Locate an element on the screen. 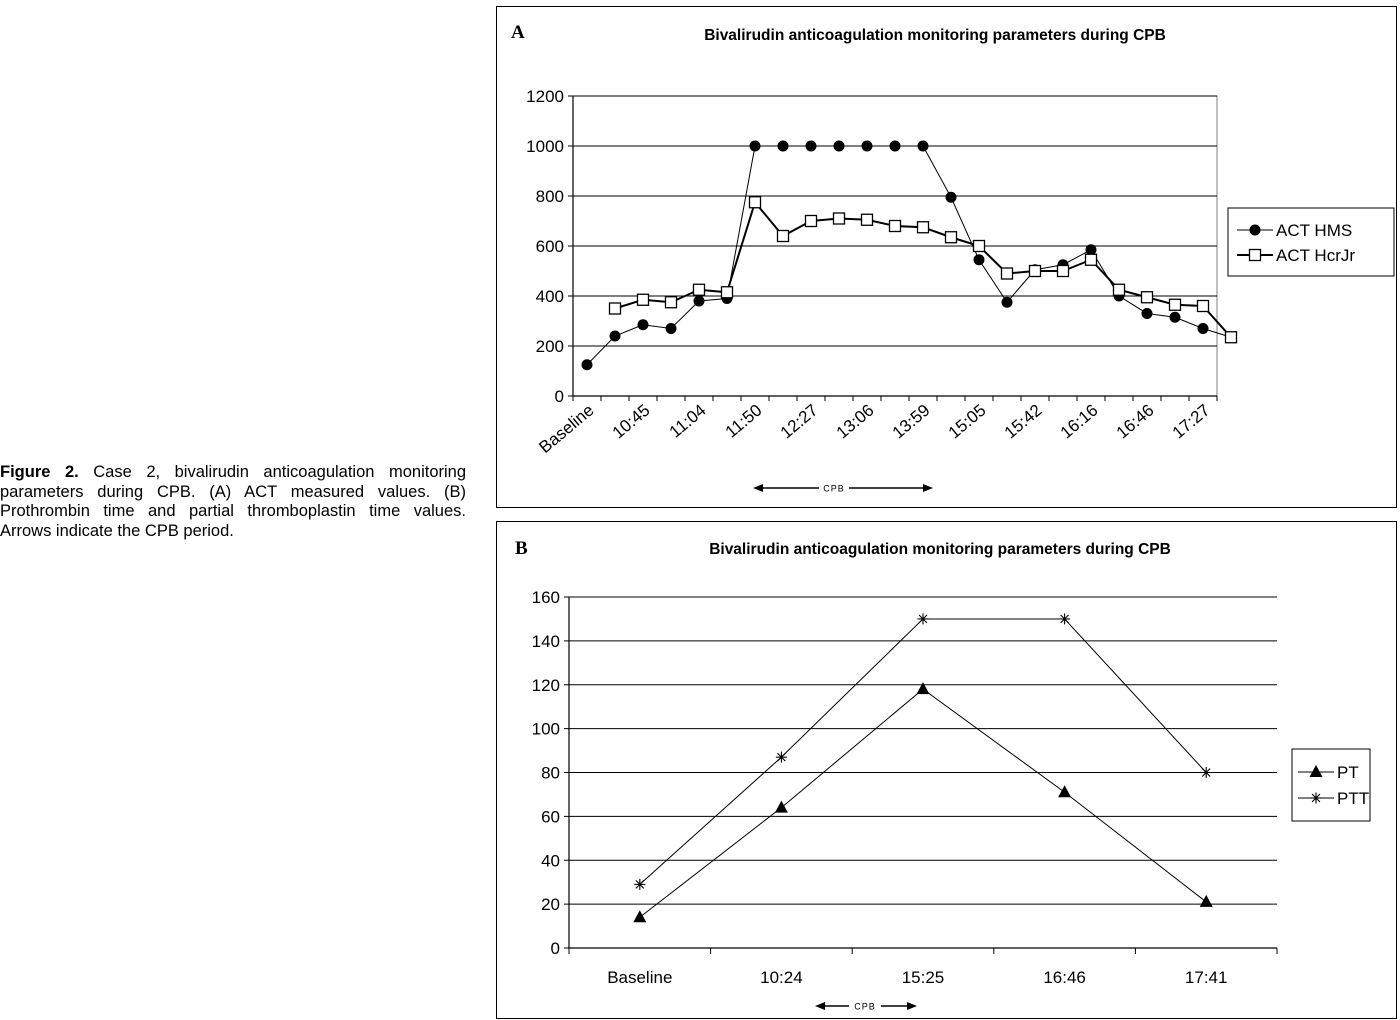 The height and width of the screenshot is (1020, 1400). x-tick-label: Baseline is located at coordinates (566, 429).